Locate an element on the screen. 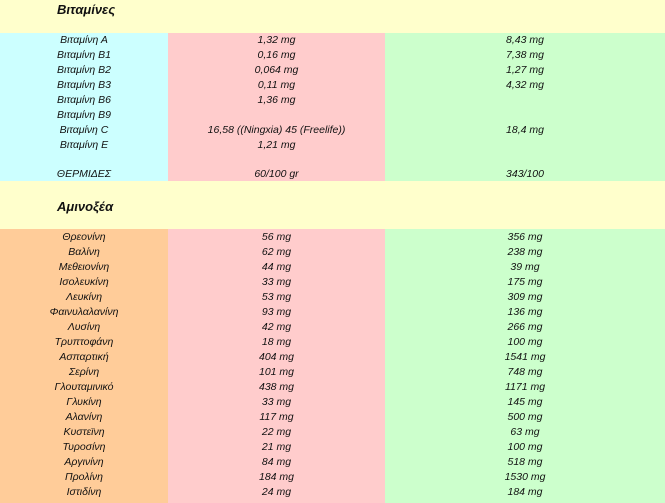 The width and height of the screenshot is (665, 503). value-1-cell: 1,36 mg is located at coordinates (276, 100).